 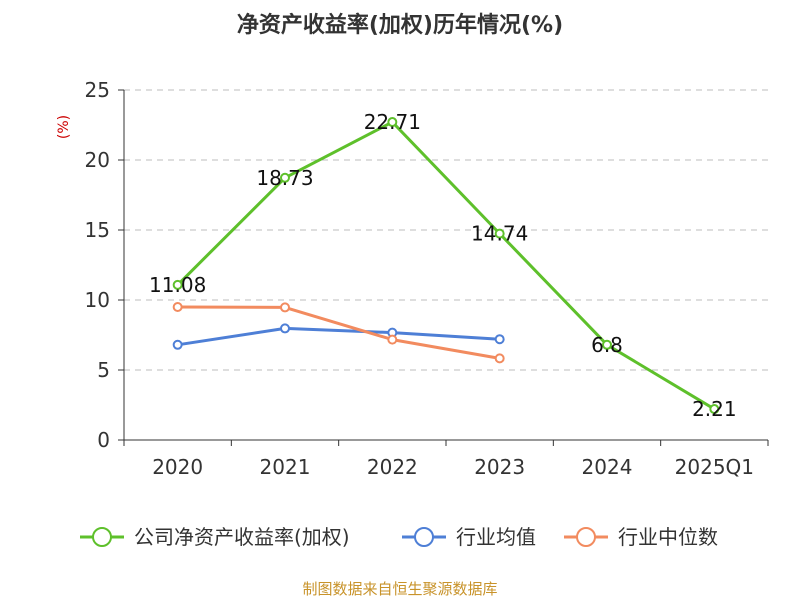 What do you see at coordinates (399, 589) in the screenshot?
I see `source-footer: 制图数据来自恒生聚源数据库` at bounding box center [399, 589].